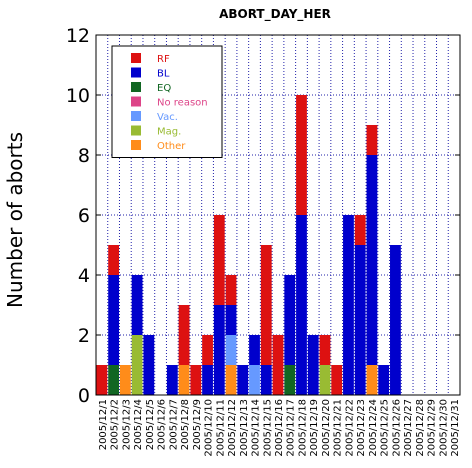 The width and height of the screenshot is (472, 468). What do you see at coordinates (138, 424) in the screenshot?
I see `x-tick-label: 2005/12/4` at bounding box center [138, 424].